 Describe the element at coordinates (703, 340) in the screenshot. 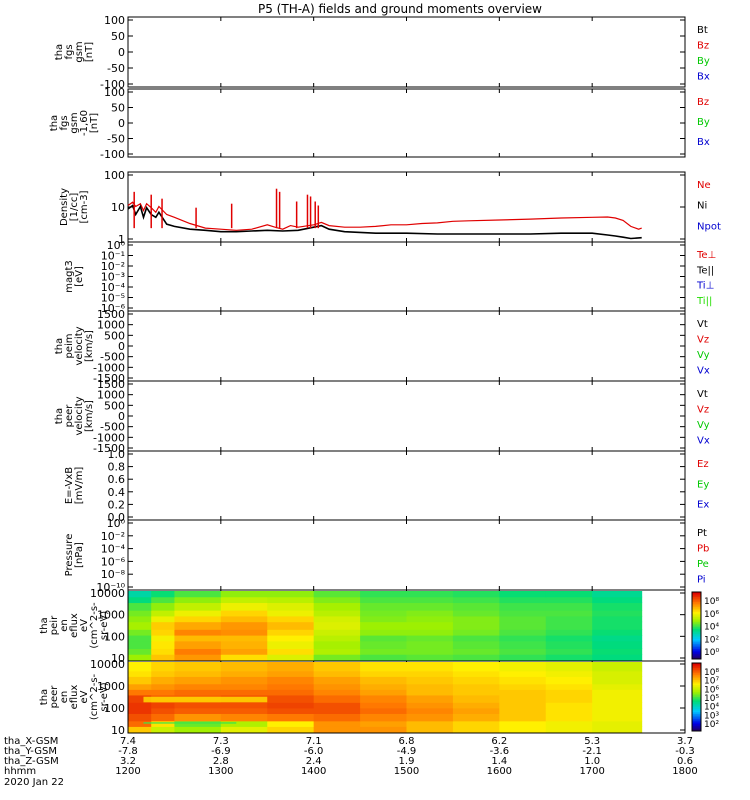

I see `legend-Vz: Vz` at that location.